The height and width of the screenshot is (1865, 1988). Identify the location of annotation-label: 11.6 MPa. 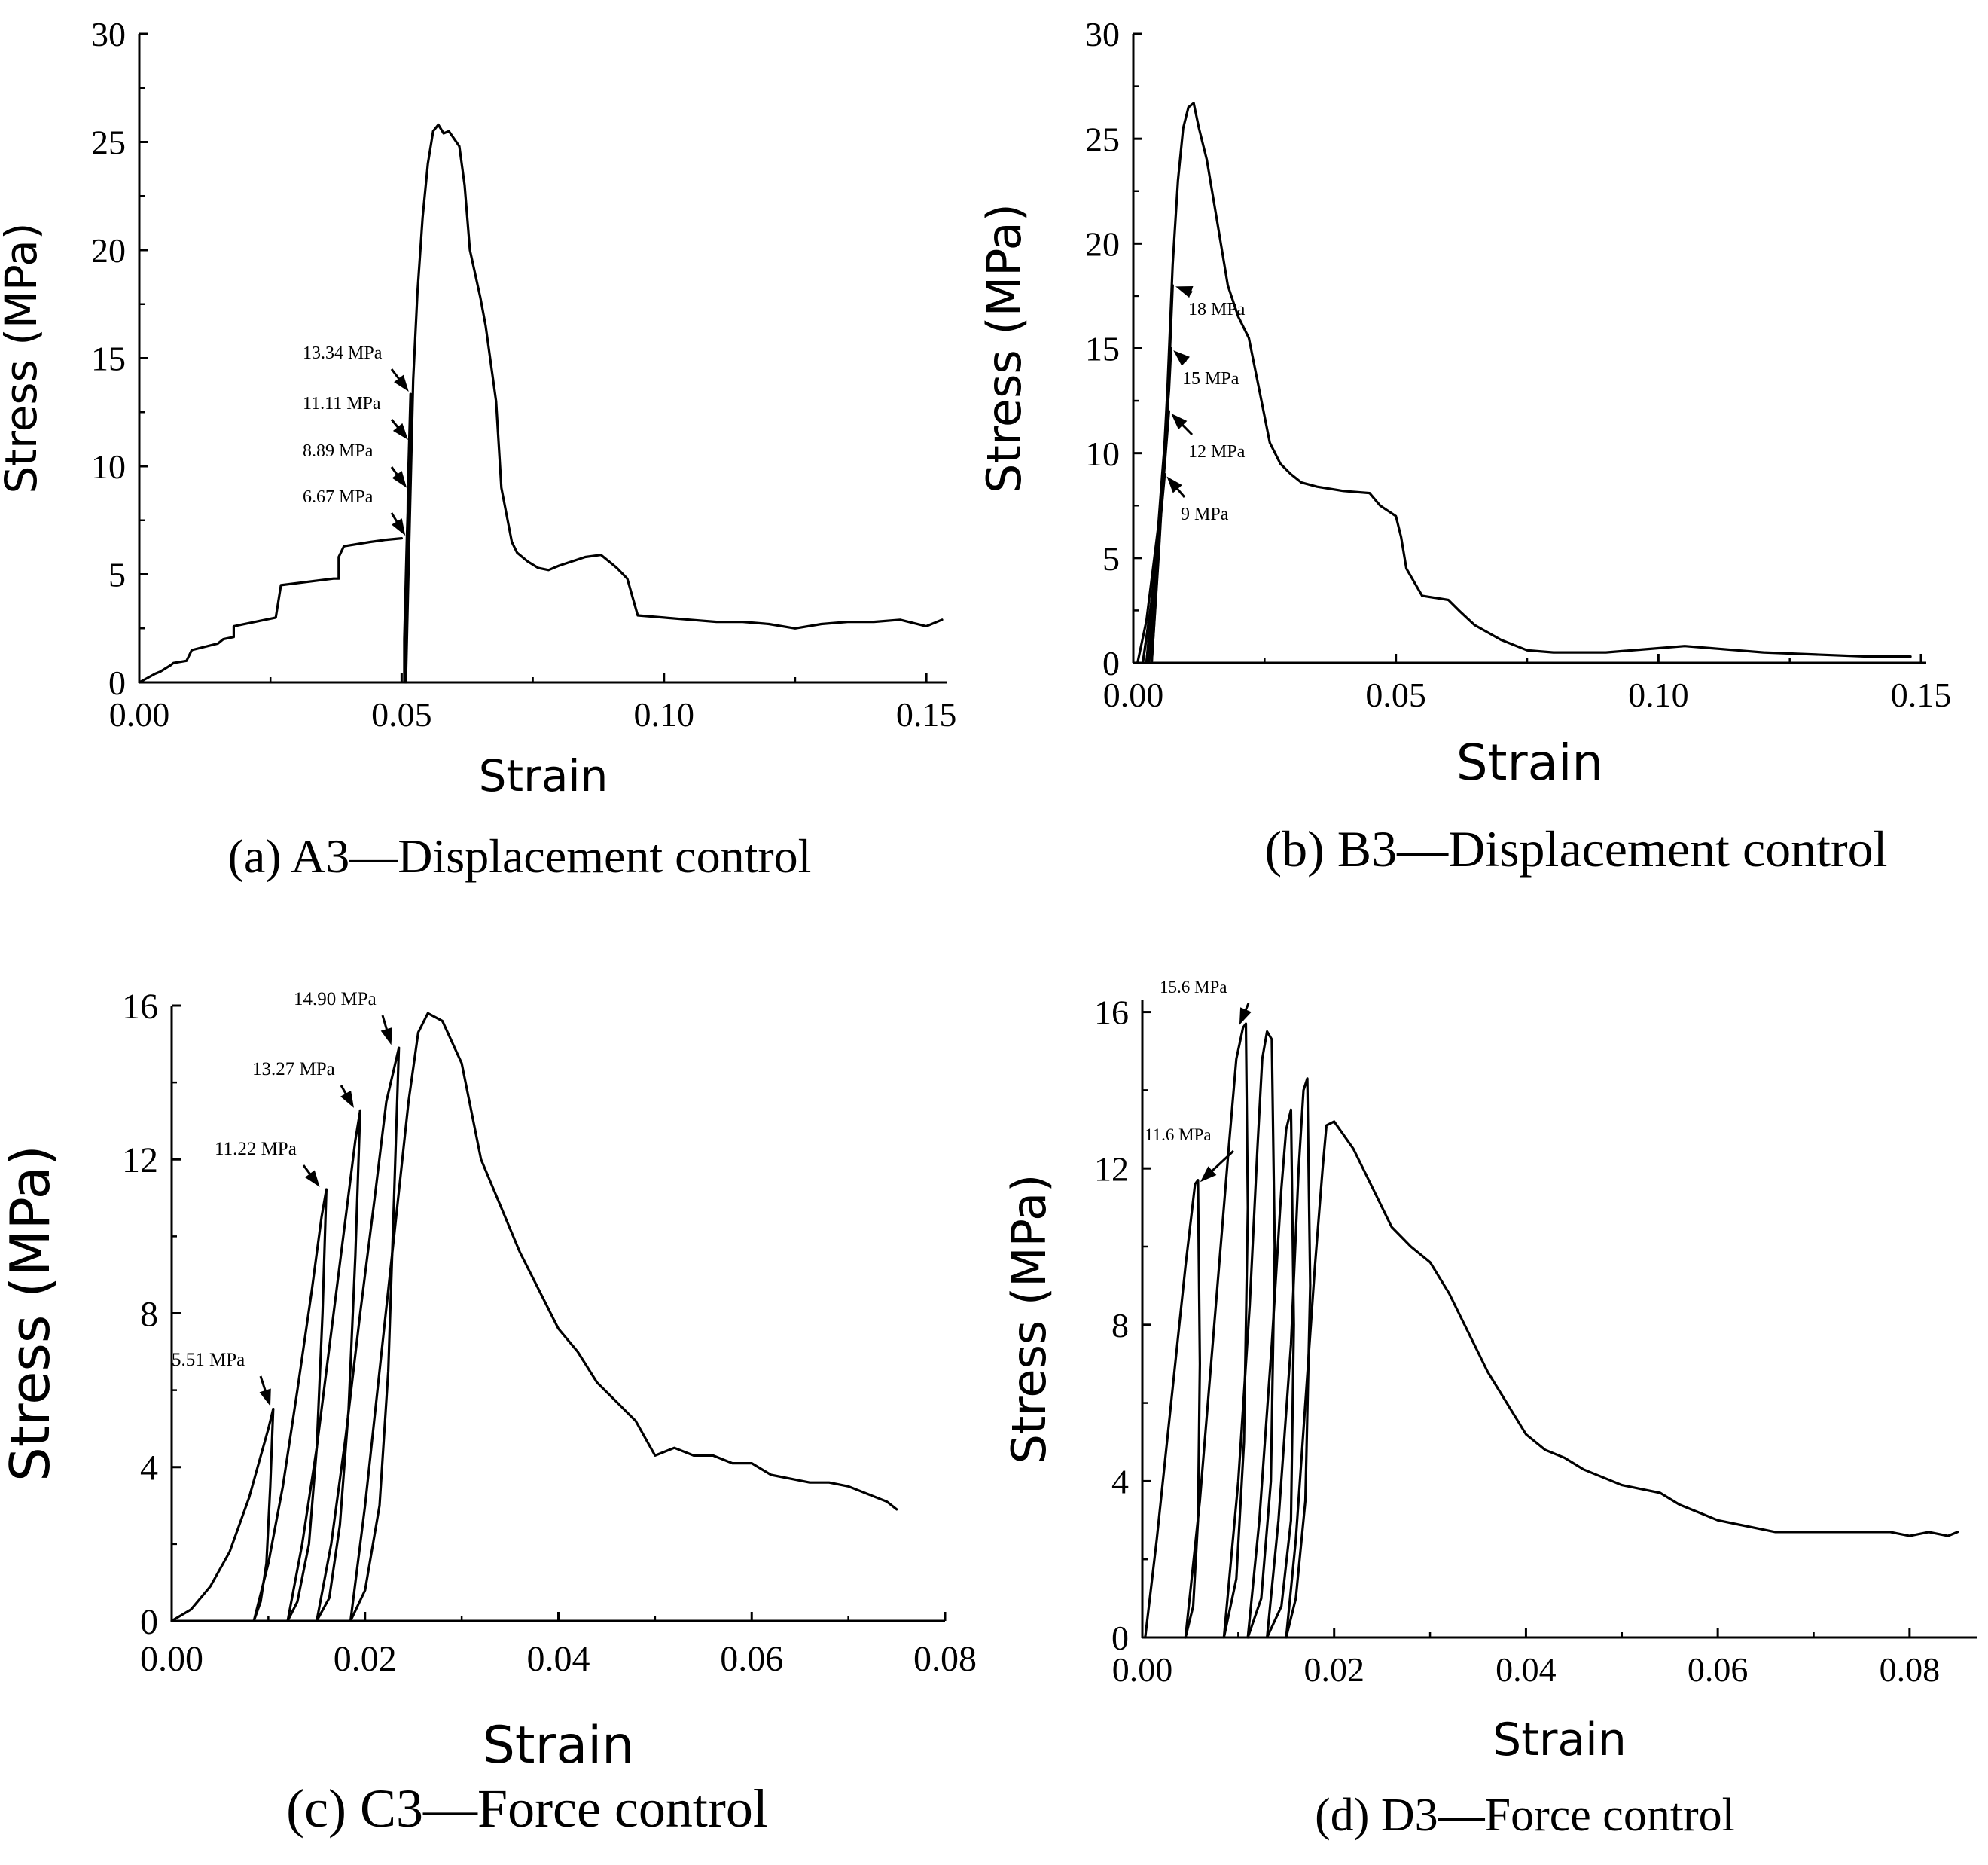
(1178, 1134).